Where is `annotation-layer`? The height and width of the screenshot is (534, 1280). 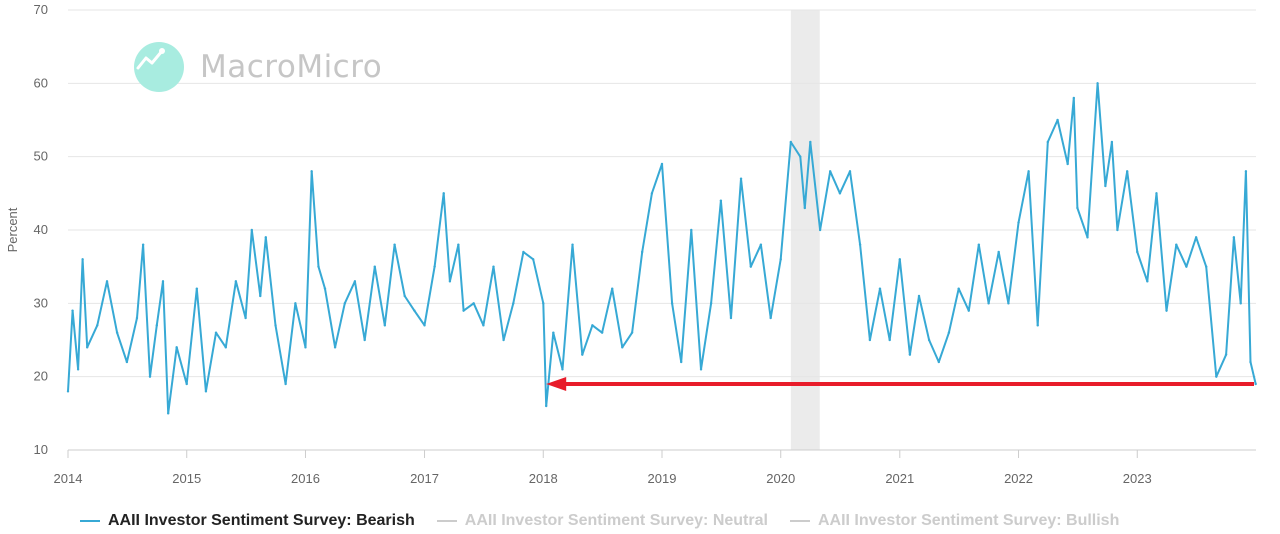
annotation-layer is located at coordinates (900, 384).